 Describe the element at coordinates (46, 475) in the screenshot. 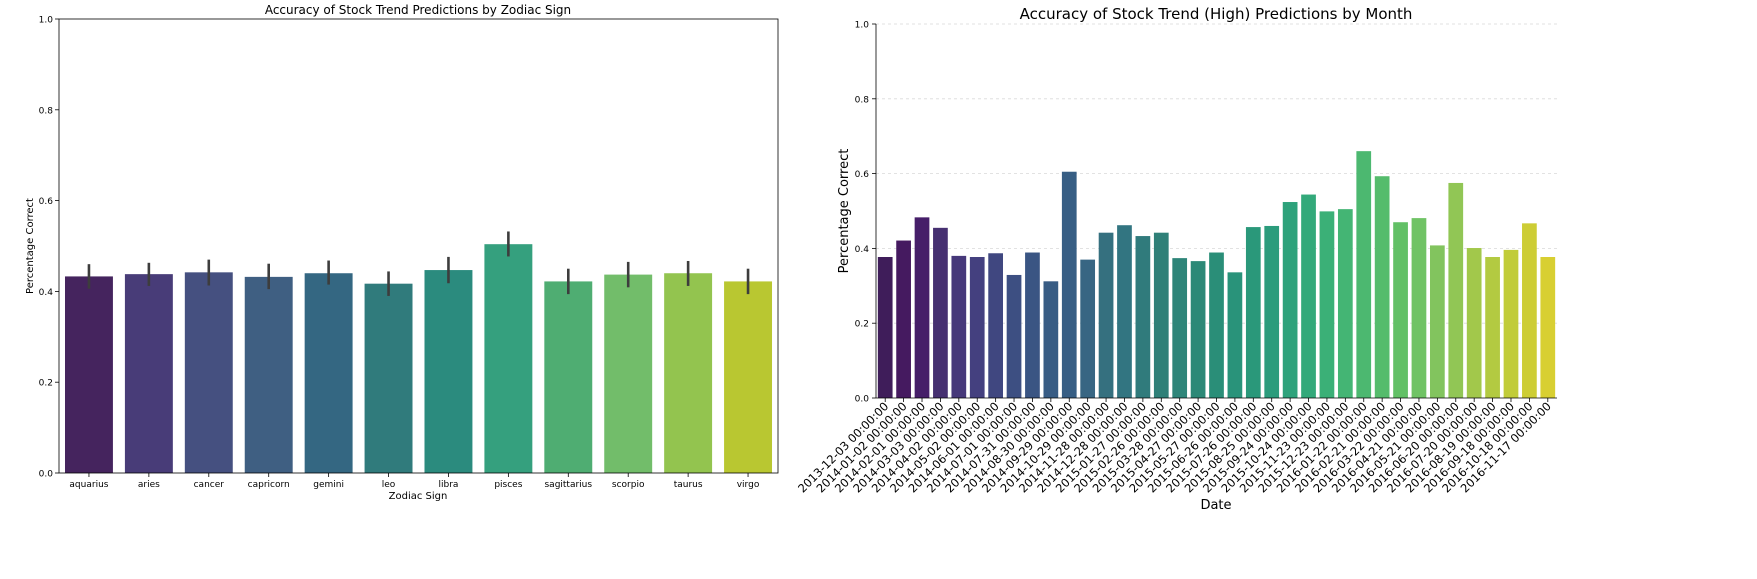

I see `zodiac-y-tick-label: 0.0` at that location.